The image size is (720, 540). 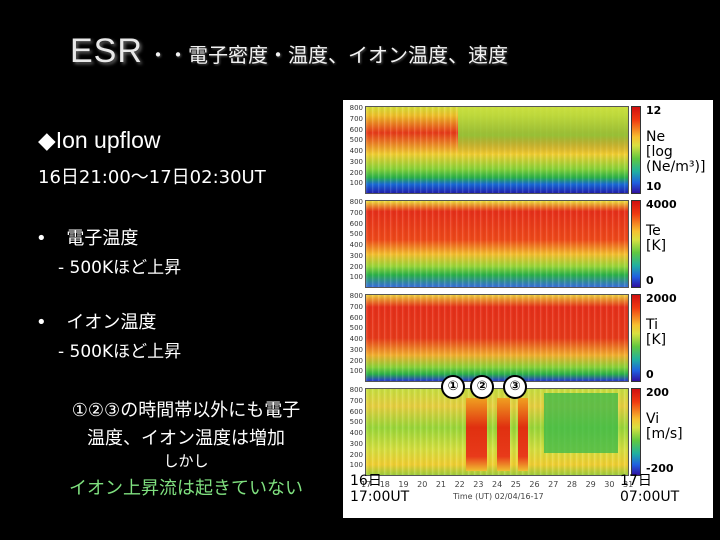 I want to click on panel-vi, so click(x=497, y=432).